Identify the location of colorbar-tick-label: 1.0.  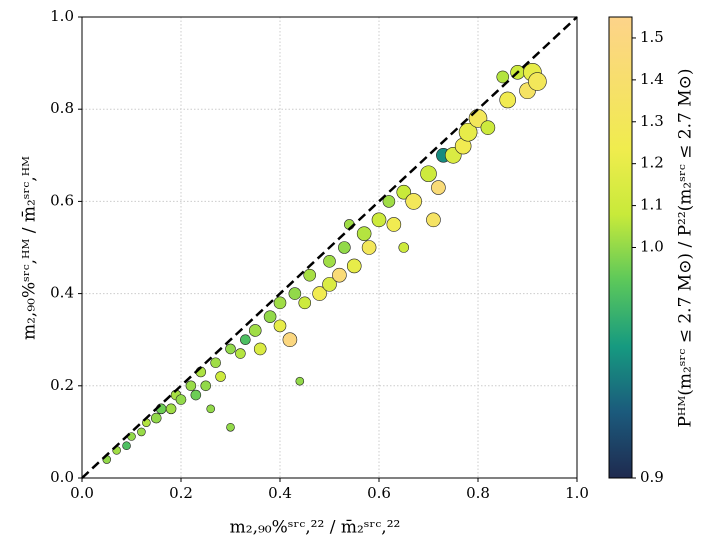
(652, 247).